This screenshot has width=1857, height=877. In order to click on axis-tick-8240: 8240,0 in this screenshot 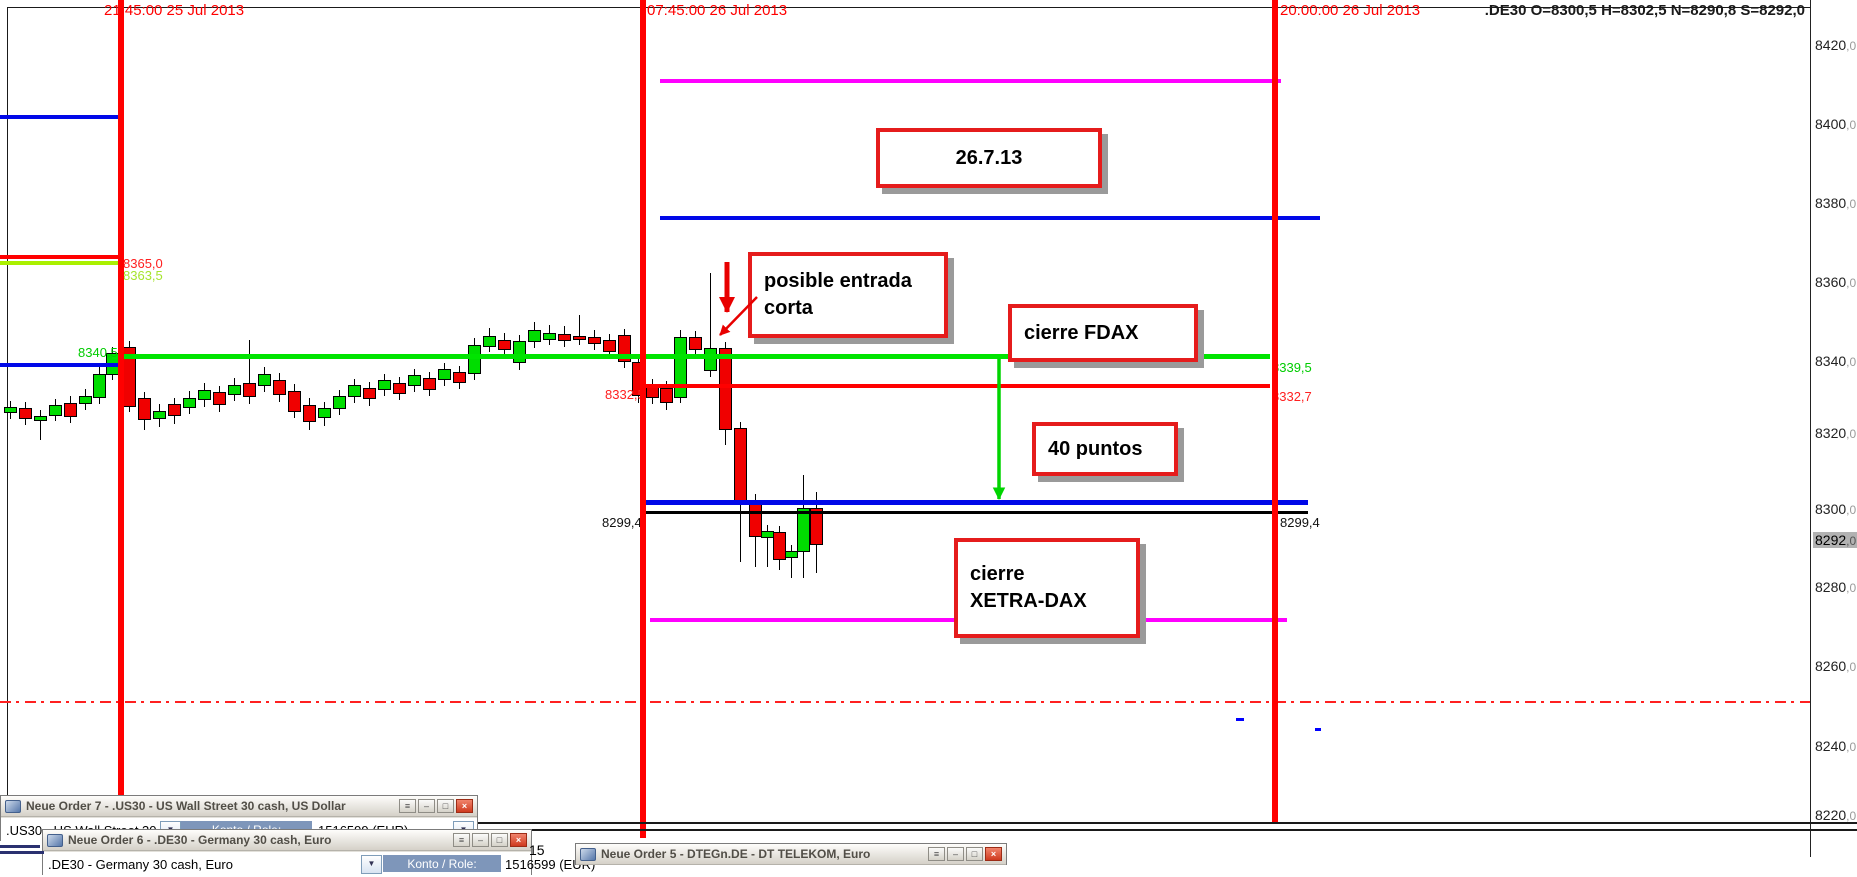, I will do `click(1836, 746)`.